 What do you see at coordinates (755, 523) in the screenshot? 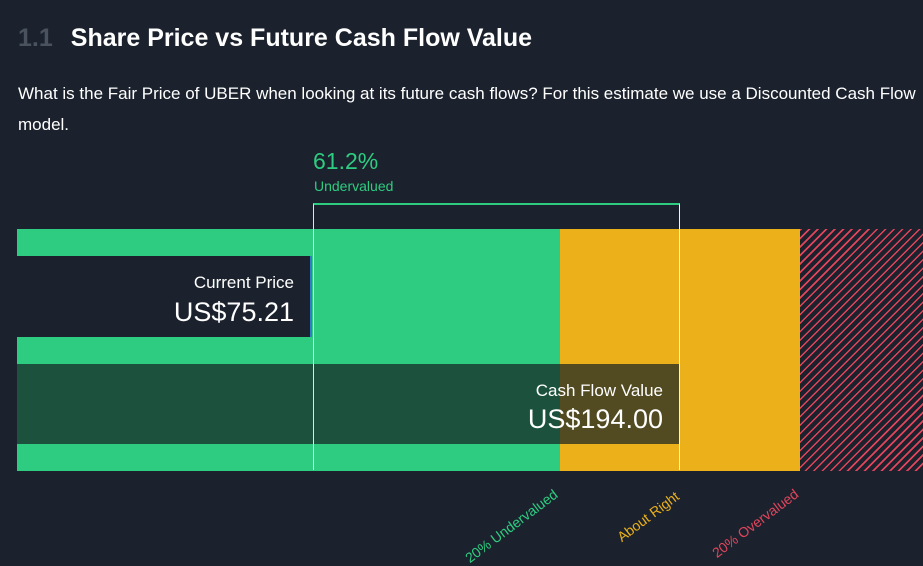
I see `zone-label-overvalued: 20% Overvalued` at bounding box center [755, 523].